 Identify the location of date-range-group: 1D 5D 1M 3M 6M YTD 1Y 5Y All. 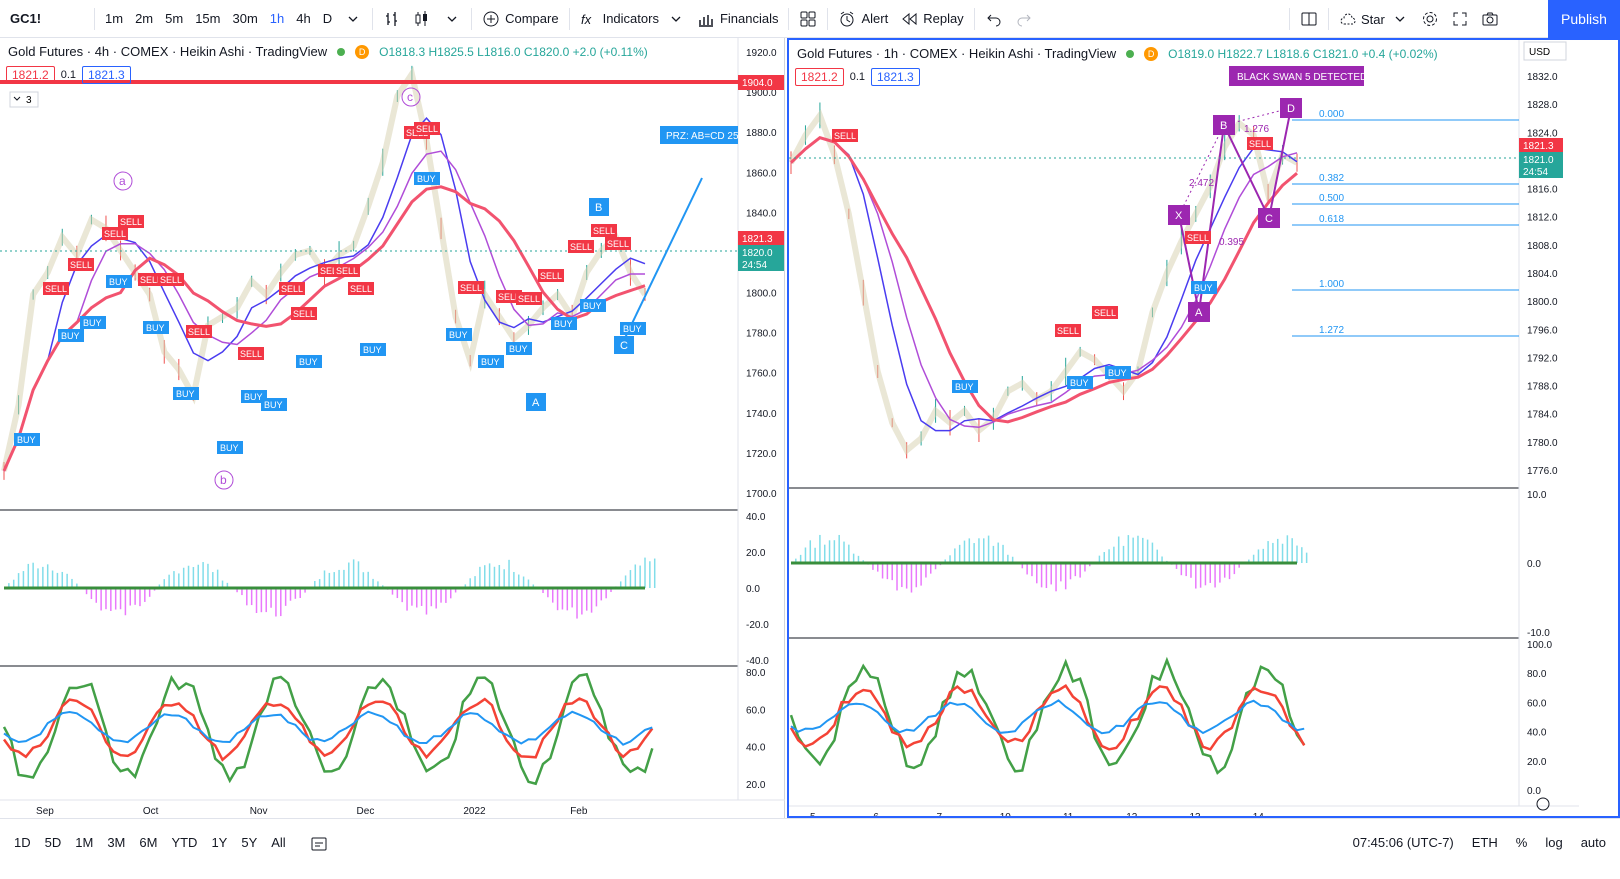
(171, 844).